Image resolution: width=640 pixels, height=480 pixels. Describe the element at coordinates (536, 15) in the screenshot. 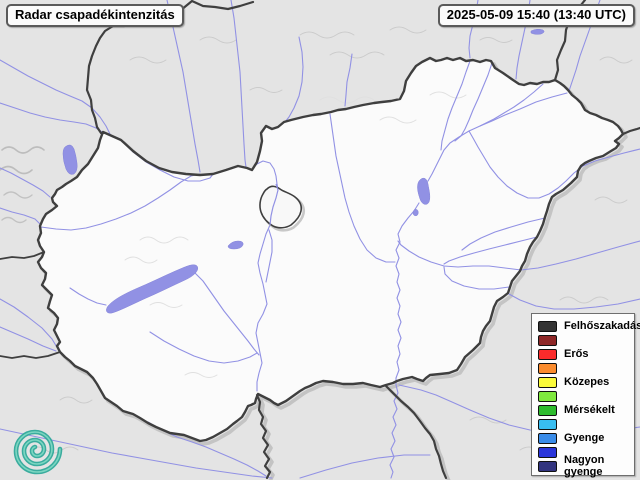

I see `timestamp-badge: 2025-05-09 15:40 (13:40 UTC)` at that location.